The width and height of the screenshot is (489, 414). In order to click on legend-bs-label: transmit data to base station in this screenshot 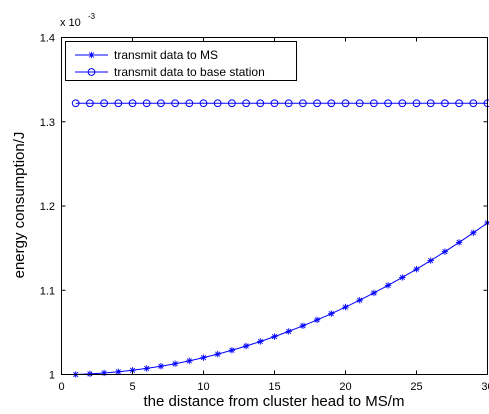, I will do `click(189, 72)`.